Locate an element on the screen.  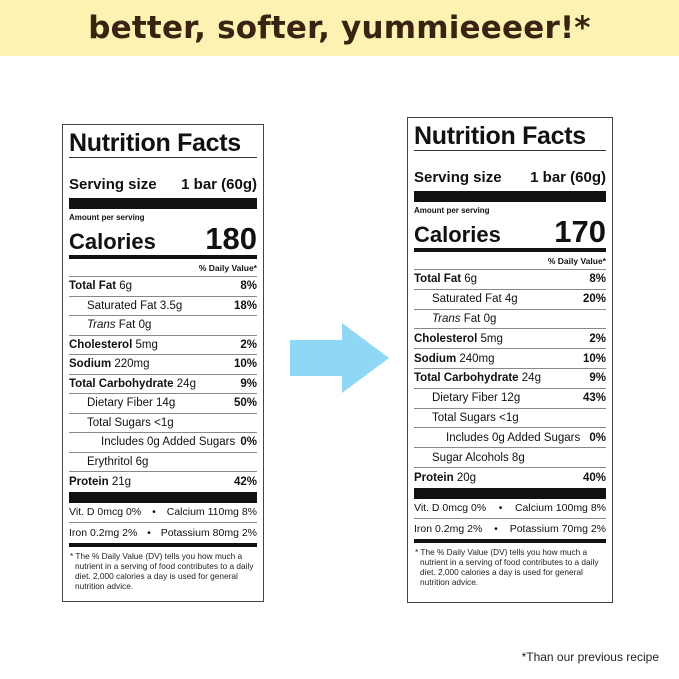
nutrient-dv: 43% is located at coordinates (594, 398).